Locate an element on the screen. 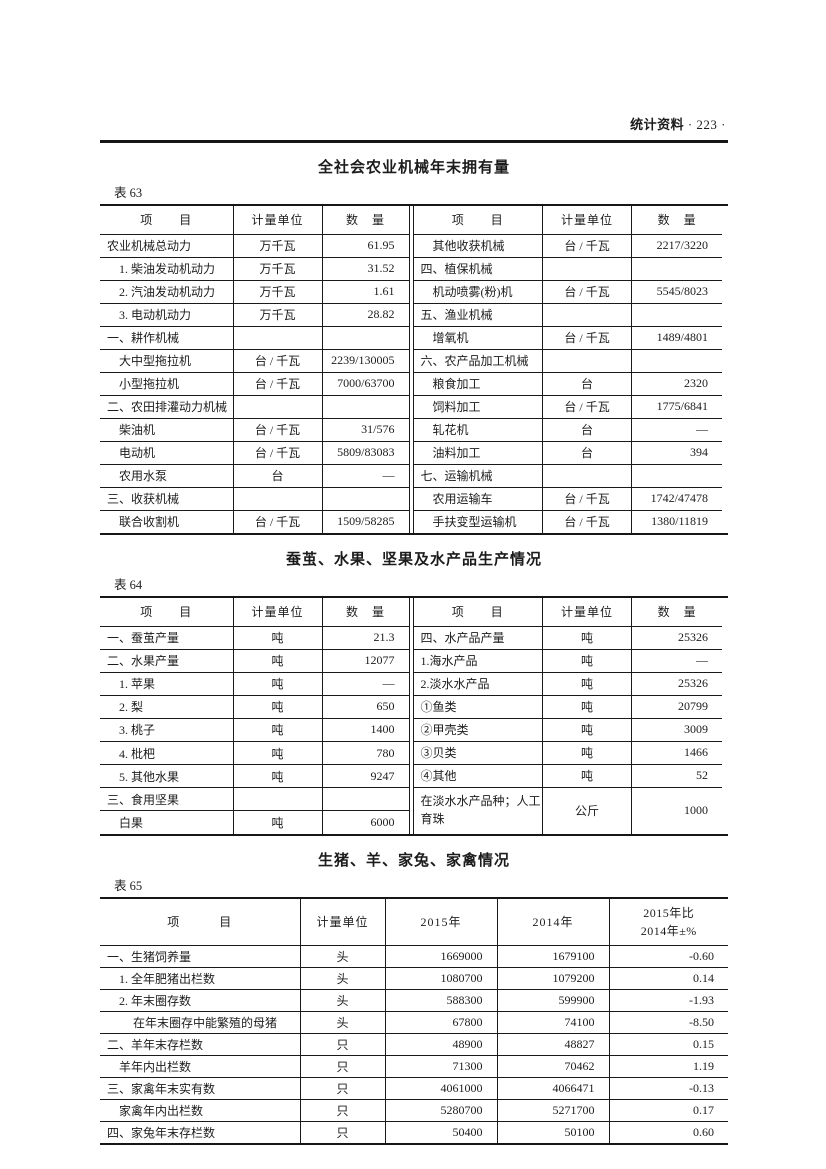  qty-cell: 31.52 is located at coordinates (365, 269).